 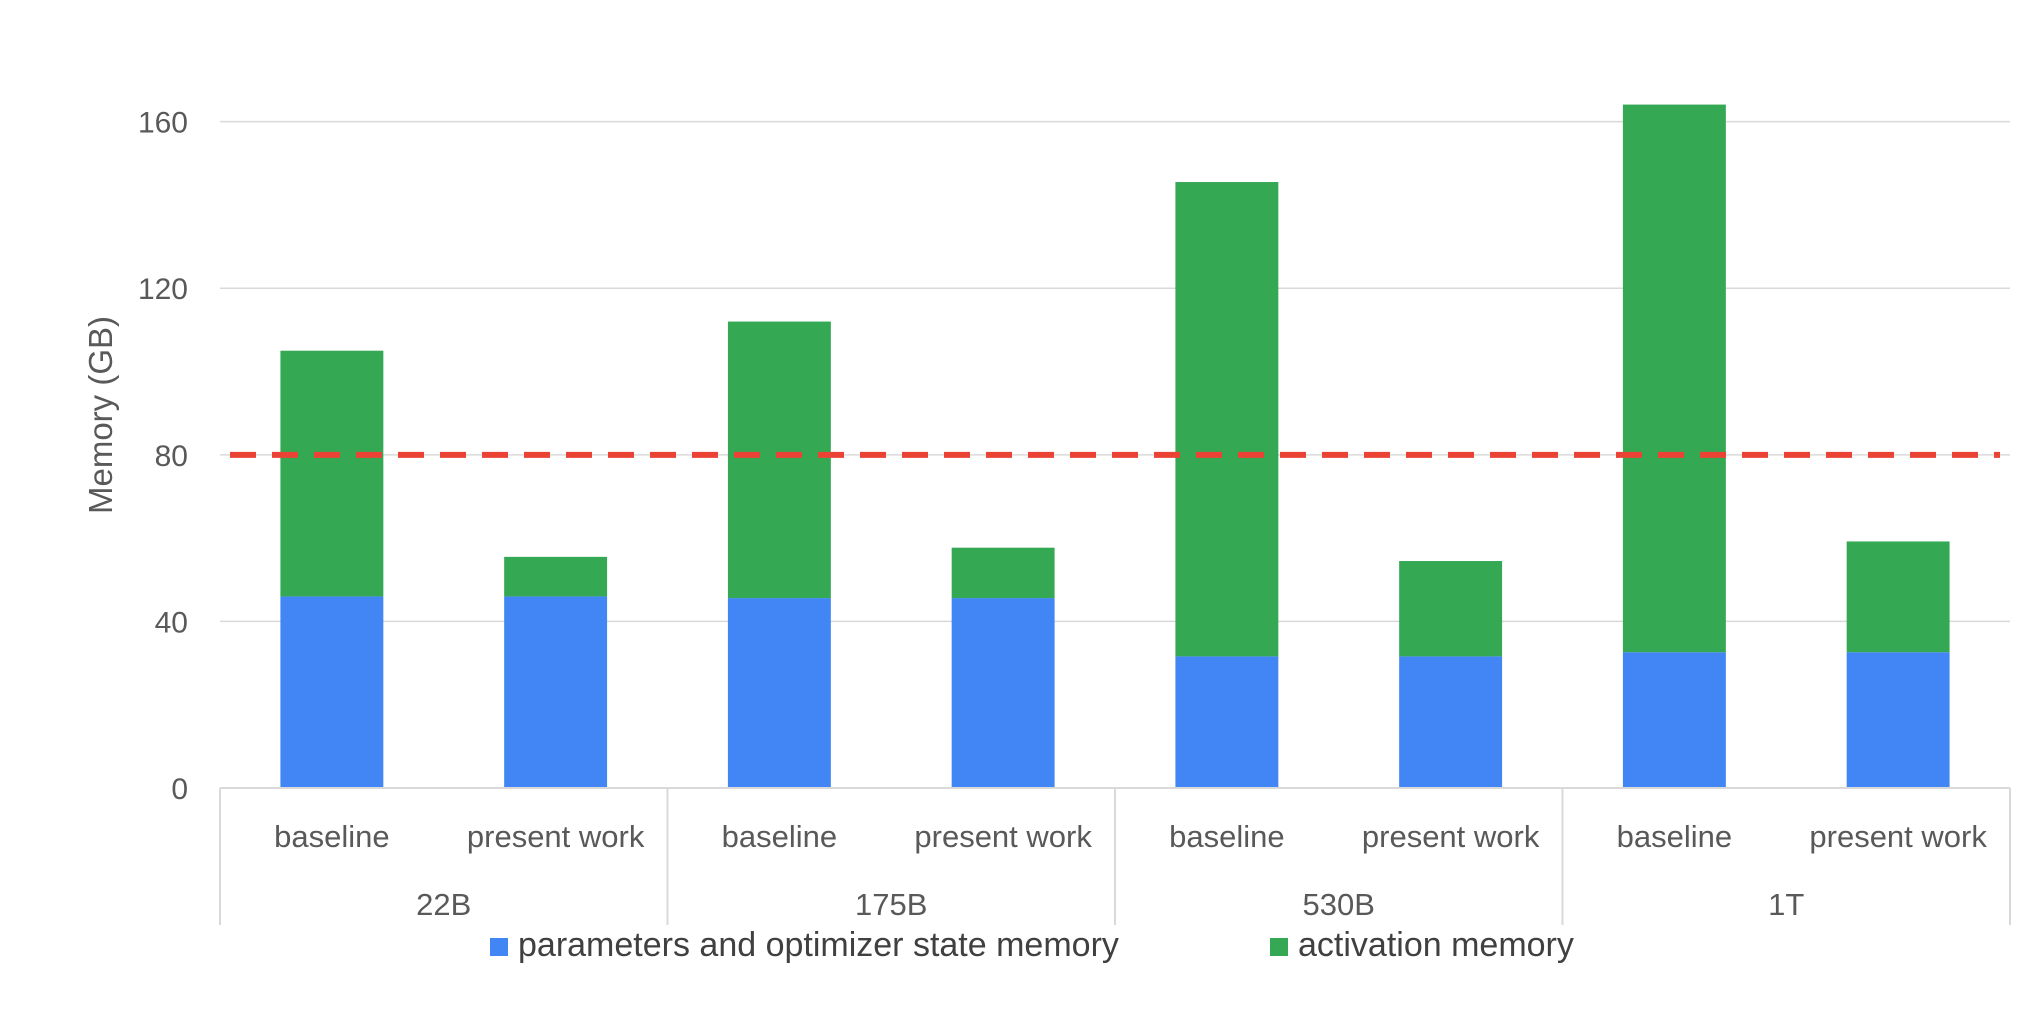 What do you see at coordinates (171, 622) in the screenshot?
I see `y-tick-label: 40` at bounding box center [171, 622].